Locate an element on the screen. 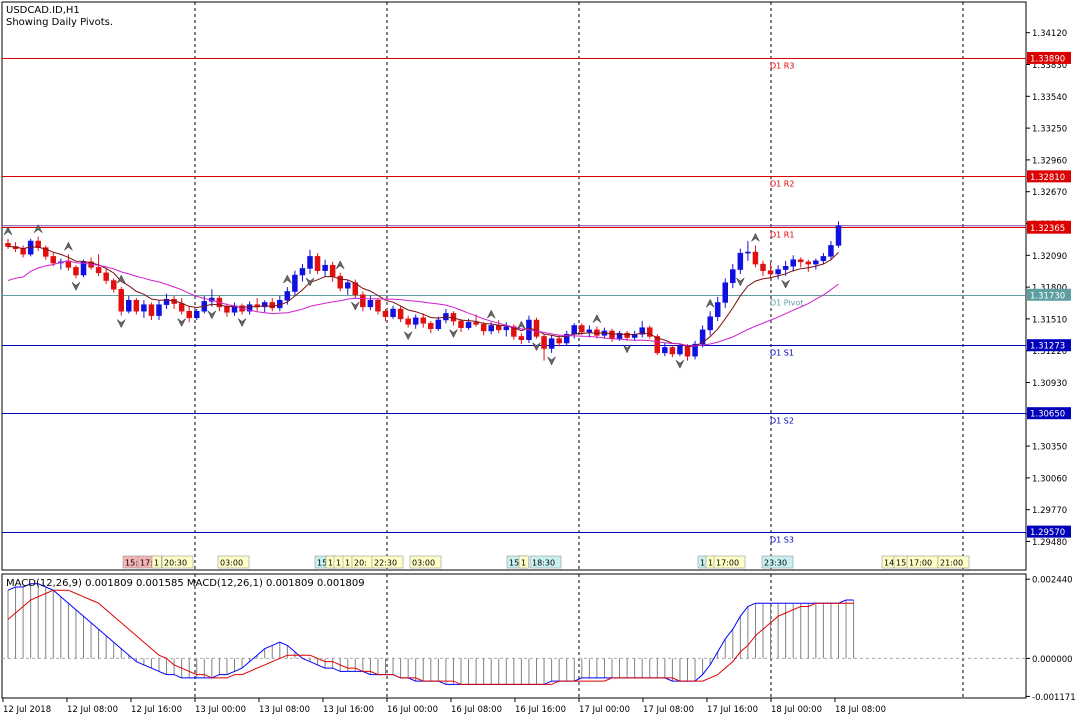 The height and width of the screenshot is (724, 1080). candle-body is located at coordinates (536, 328).